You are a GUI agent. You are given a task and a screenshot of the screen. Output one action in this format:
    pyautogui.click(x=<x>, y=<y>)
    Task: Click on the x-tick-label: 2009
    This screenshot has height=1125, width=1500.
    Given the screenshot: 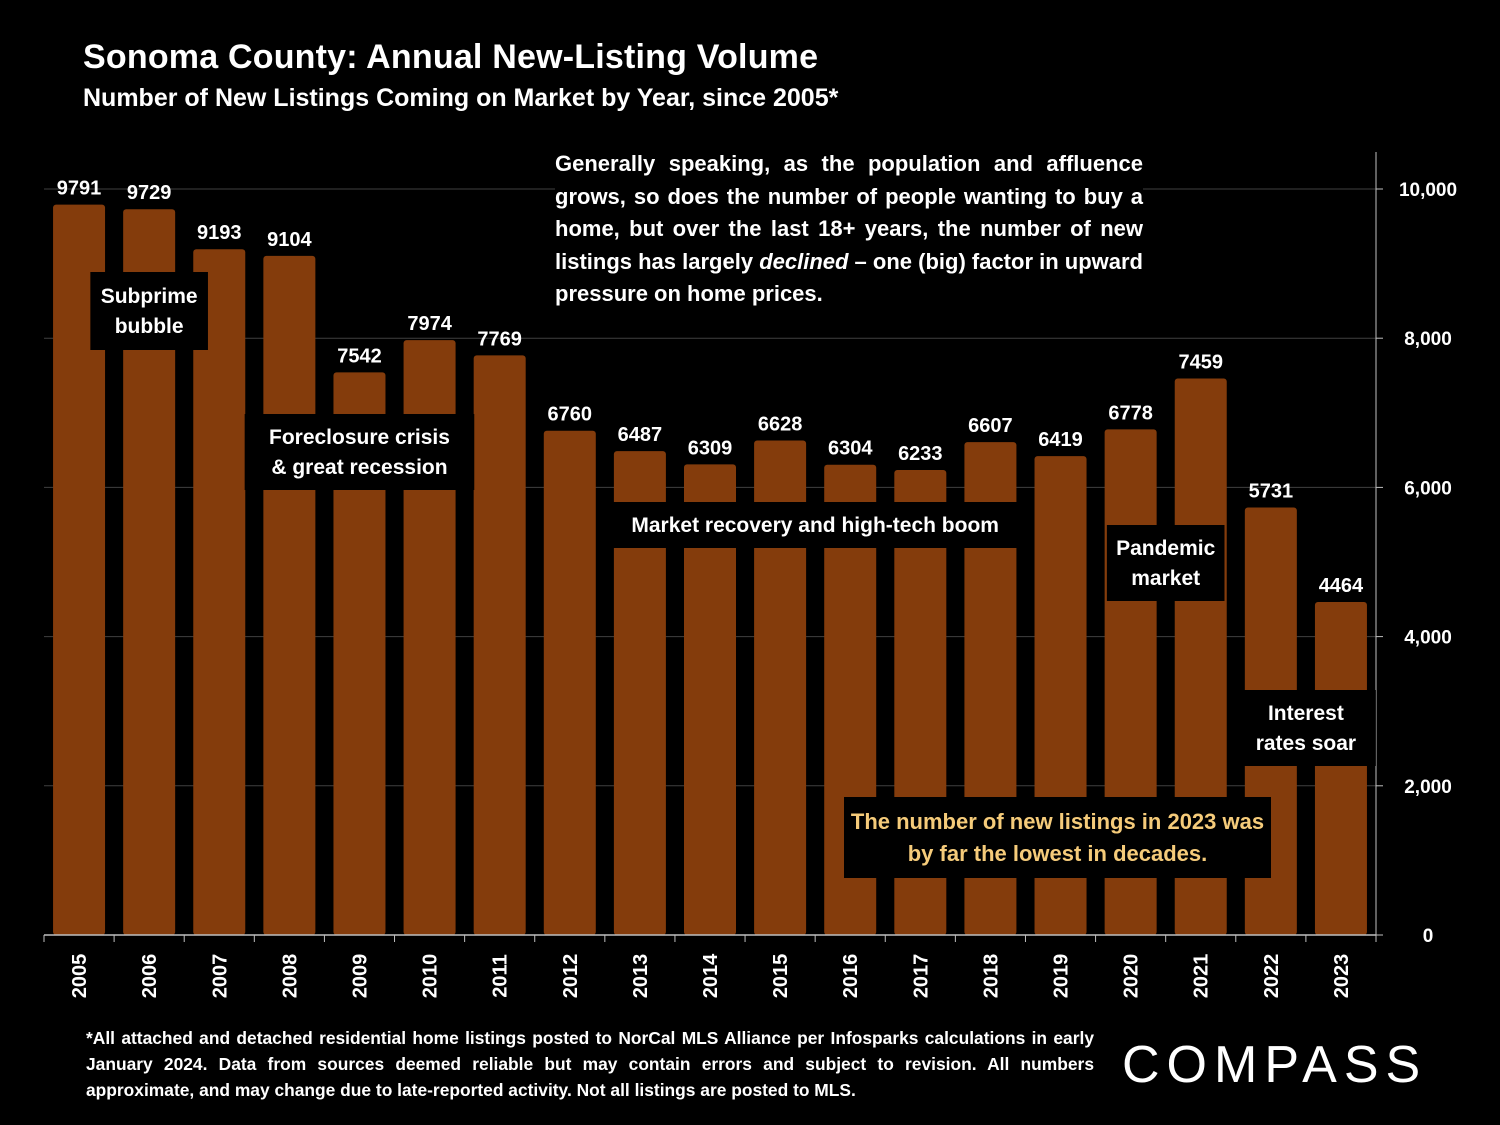 What is the action you would take?
    pyautogui.click(x=360, y=976)
    